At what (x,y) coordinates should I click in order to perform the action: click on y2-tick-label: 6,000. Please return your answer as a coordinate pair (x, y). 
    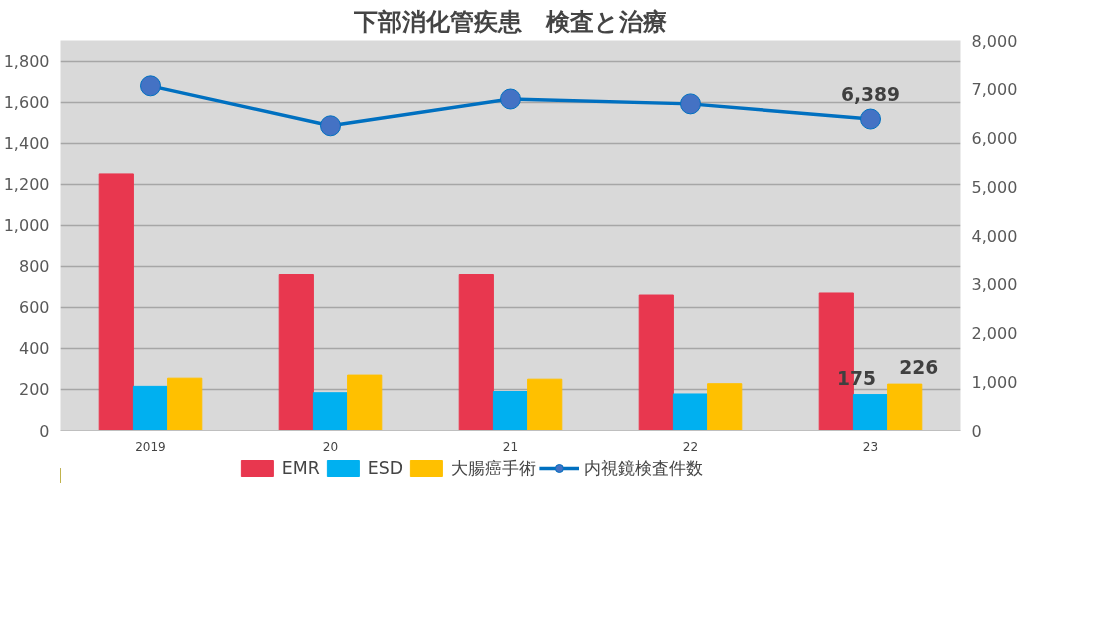
    Looking at the image, I should click on (994, 138).